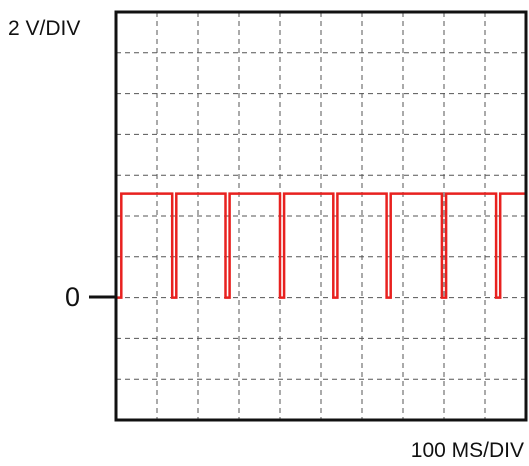 The height and width of the screenshot is (466, 529). I want to click on zero-marker-label: 0, so click(72, 297).